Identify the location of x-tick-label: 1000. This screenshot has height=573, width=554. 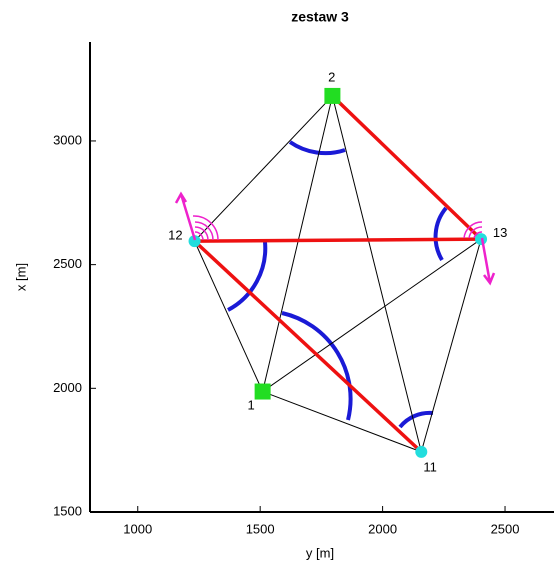
(137, 528).